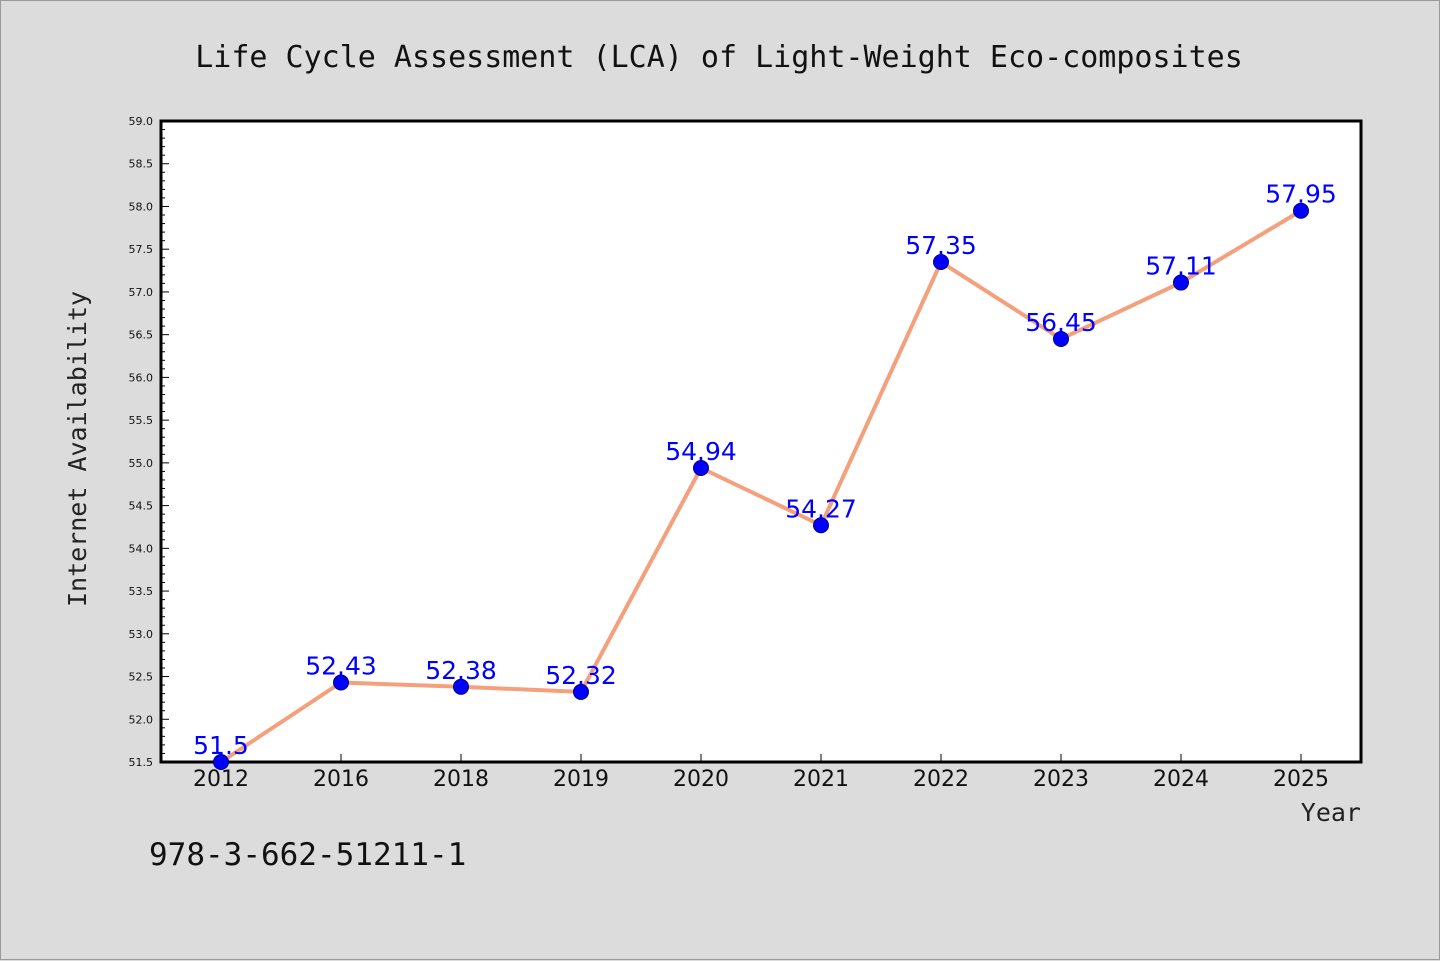  What do you see at coordinates (141, 121) in the screenshot?
I see `y-tick-label: 59.0` at bounding box center [141, 121].